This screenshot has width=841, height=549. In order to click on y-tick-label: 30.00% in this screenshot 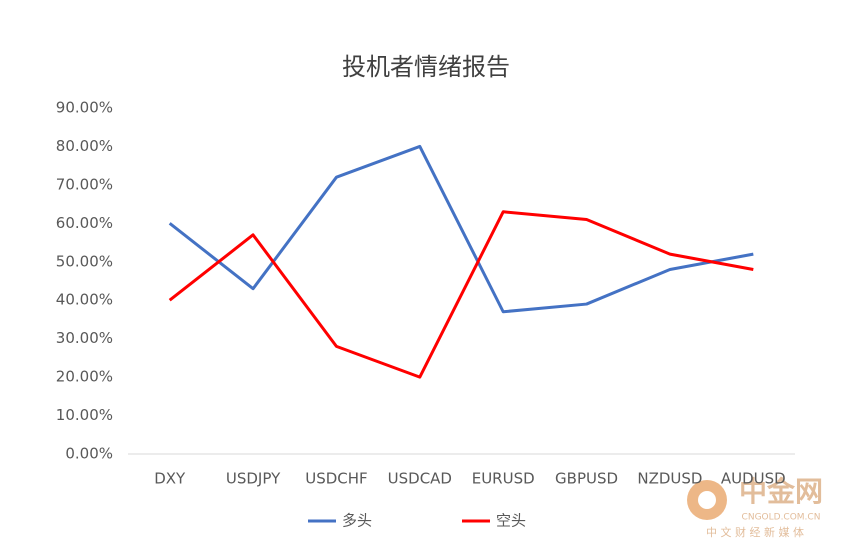, I will do `click(84, 338)`.